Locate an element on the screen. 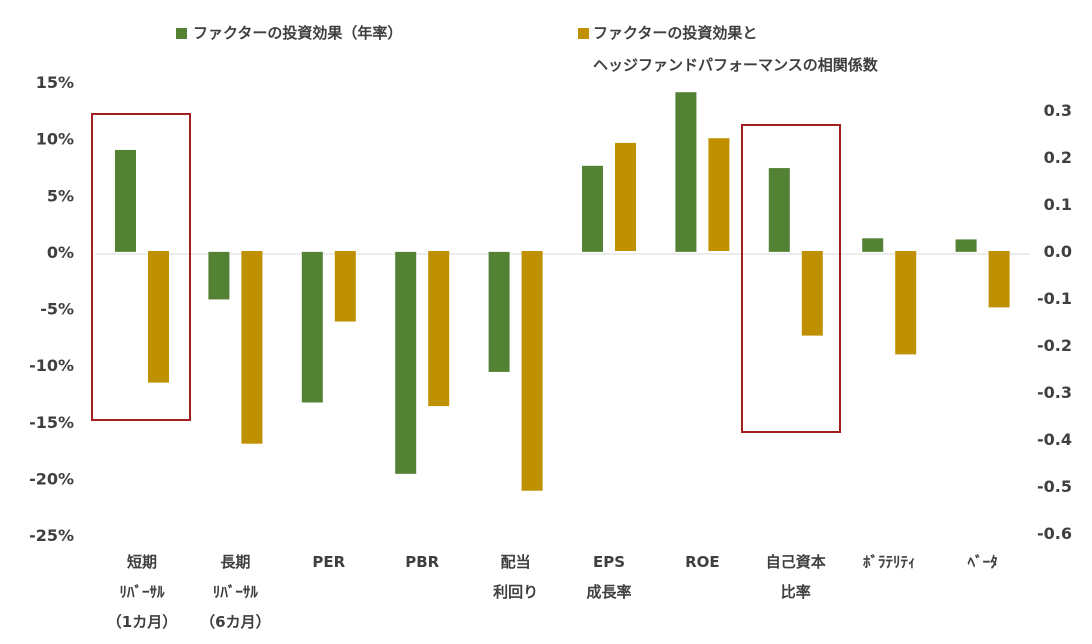 Image resolution: width=1092 pixels, height=644 pixels. category-label: 自己資本 is located at coordinates (796, 562).